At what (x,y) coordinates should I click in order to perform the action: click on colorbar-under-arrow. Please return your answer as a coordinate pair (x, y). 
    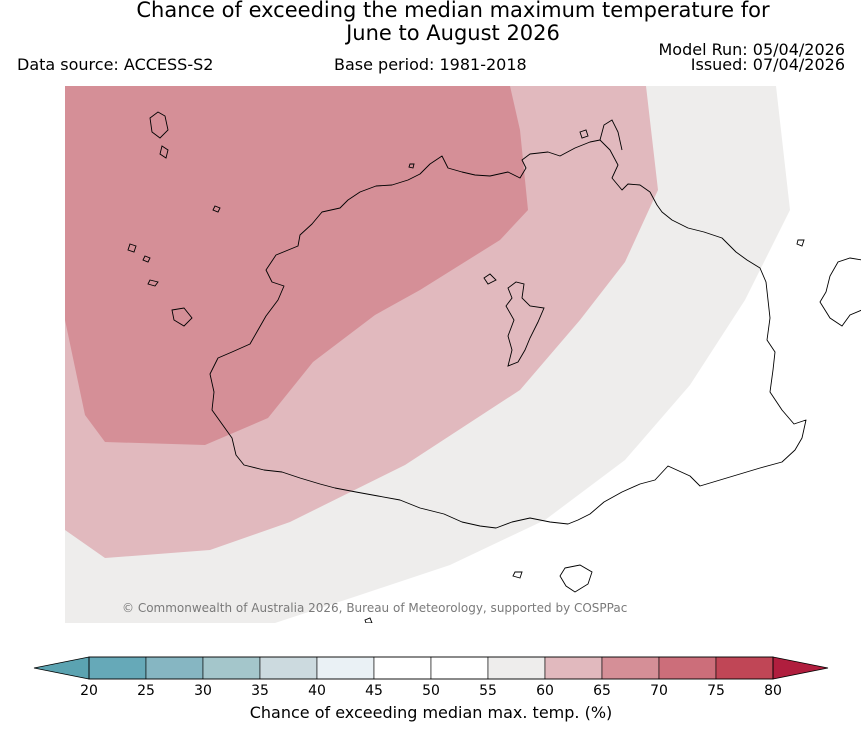
    Looking at the image, I should click on (61, 668).